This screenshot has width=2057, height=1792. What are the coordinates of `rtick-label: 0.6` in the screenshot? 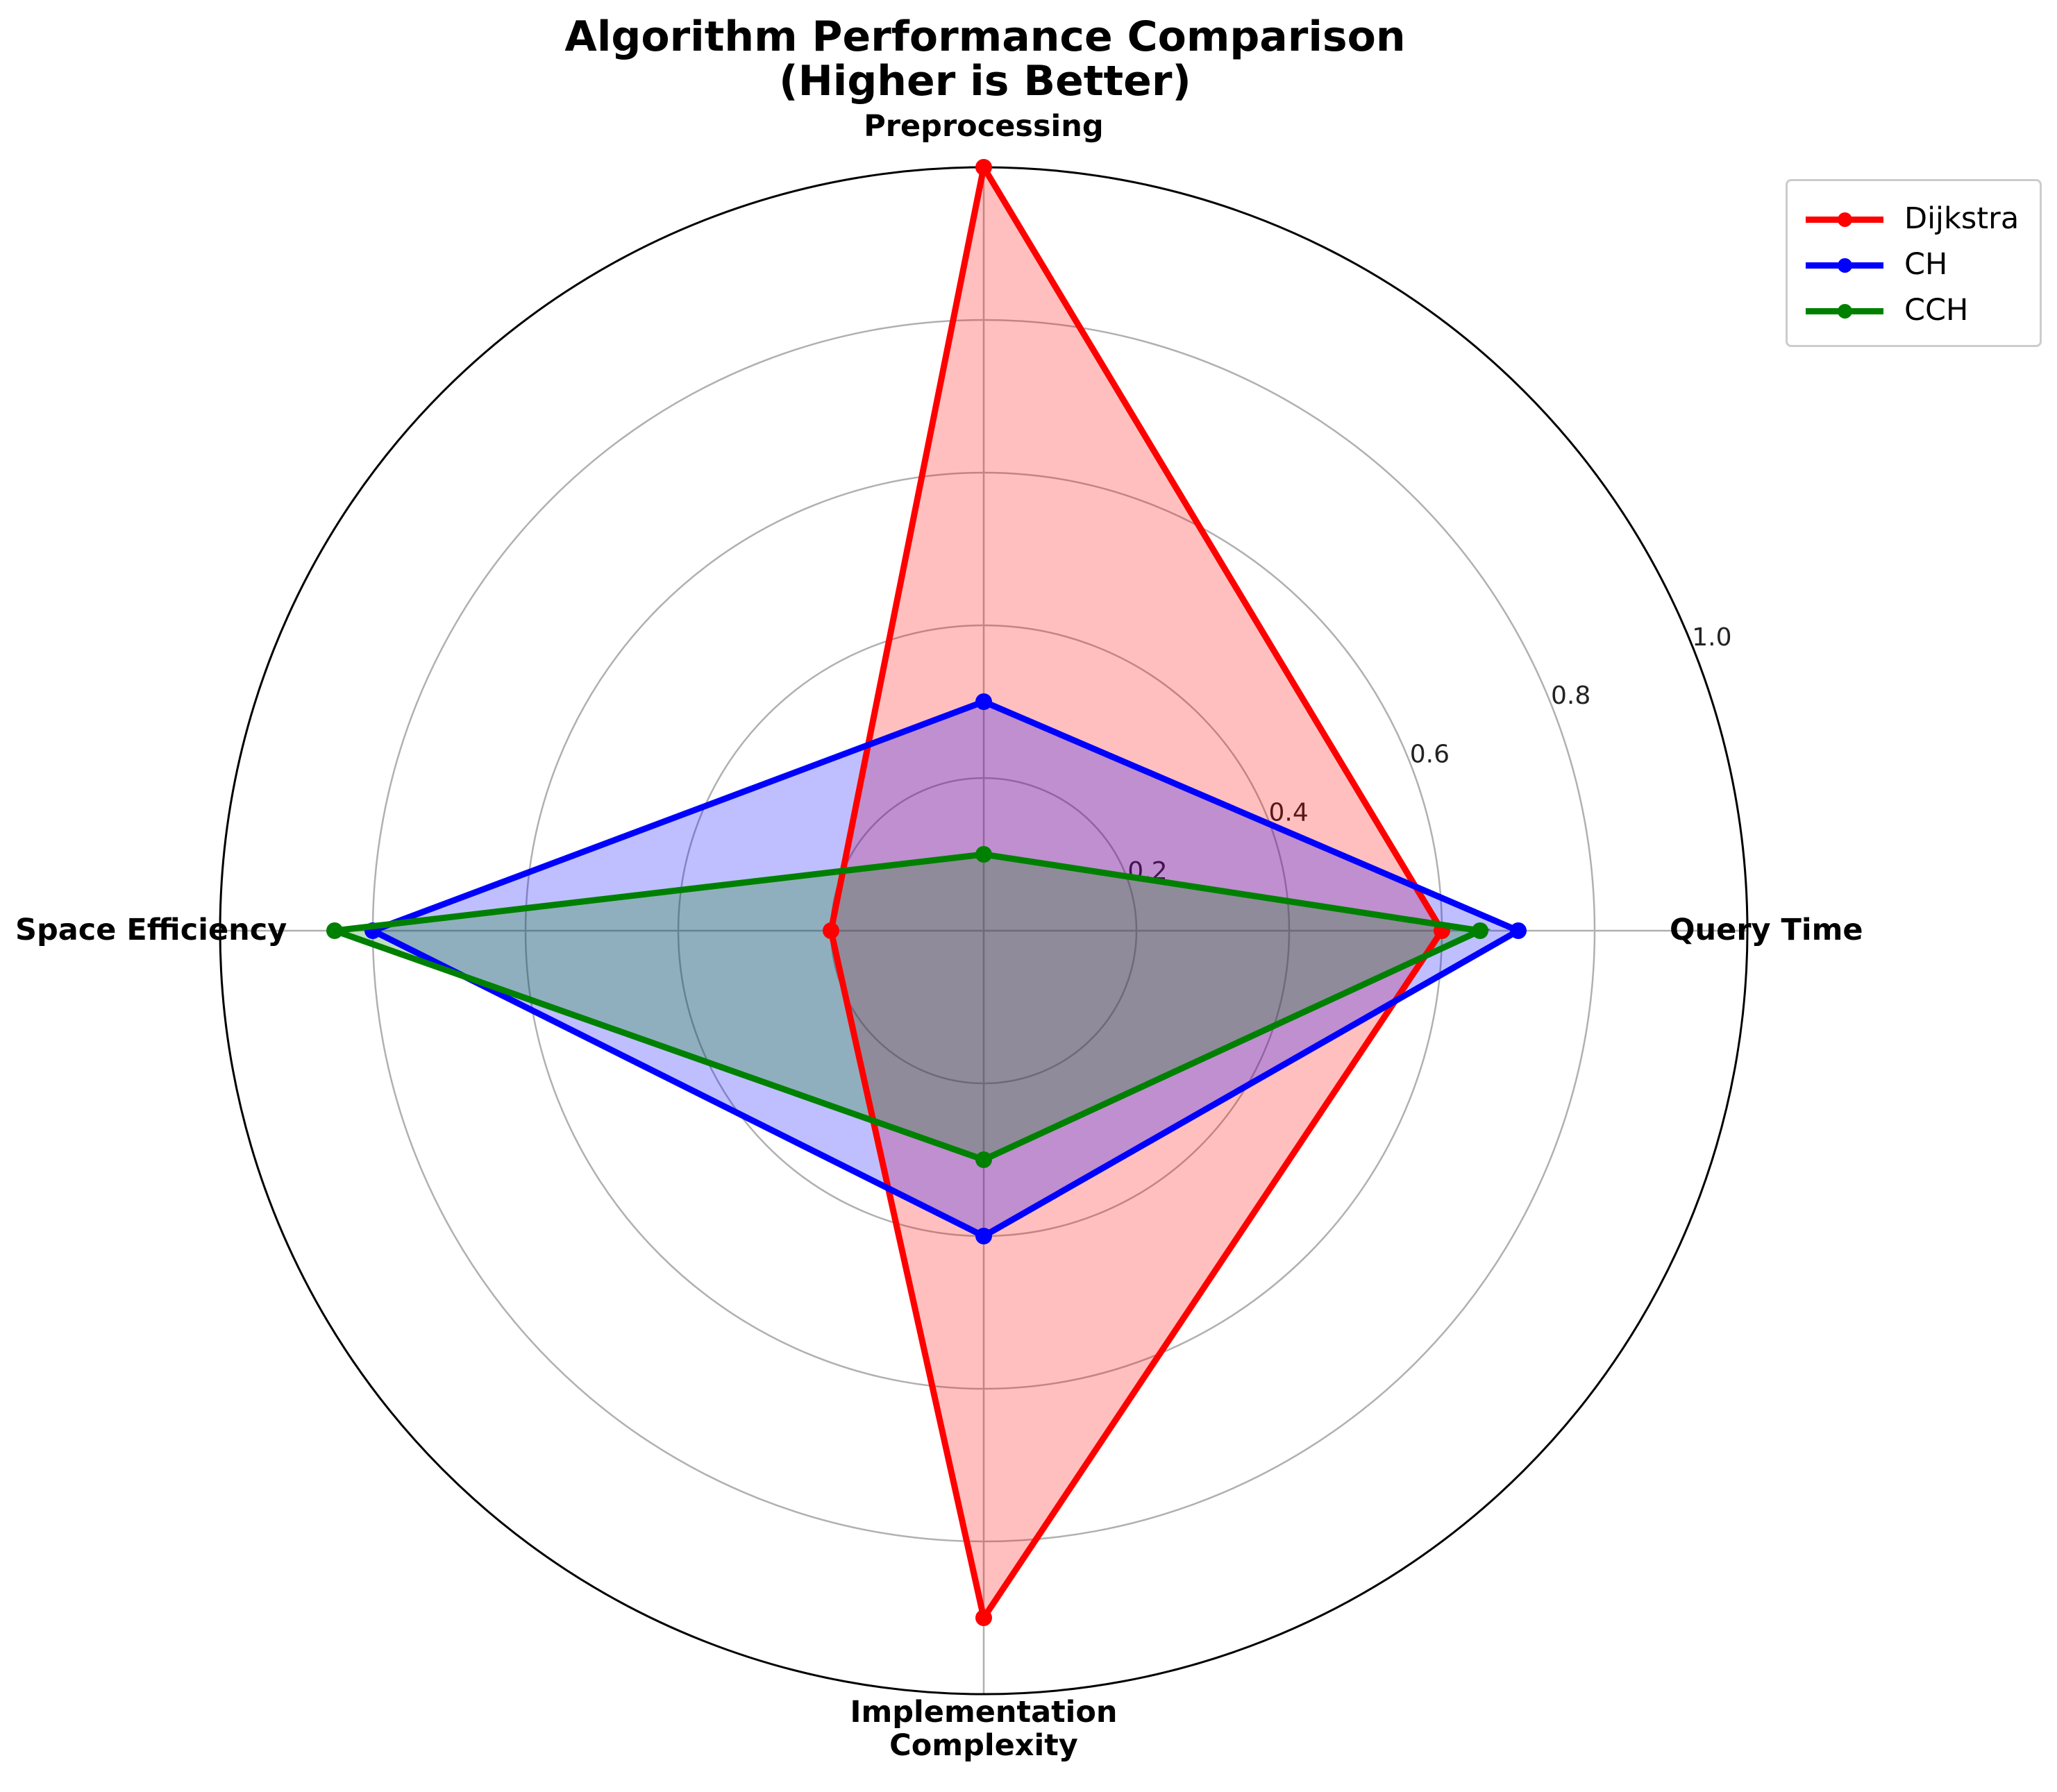 It's located at (1430, 754).